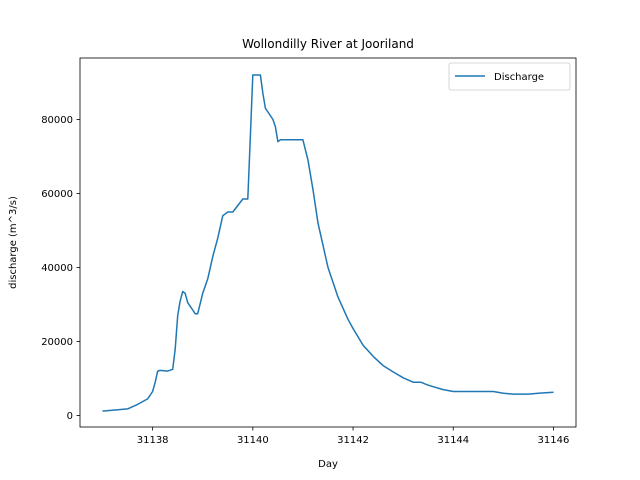 Image resolution: width=640 pixels, height=480 pixels. What do you see at coordinates (253, 440) in the screenshot?
I see `x-tick-label: 31140` at bounding box center [253, 440].